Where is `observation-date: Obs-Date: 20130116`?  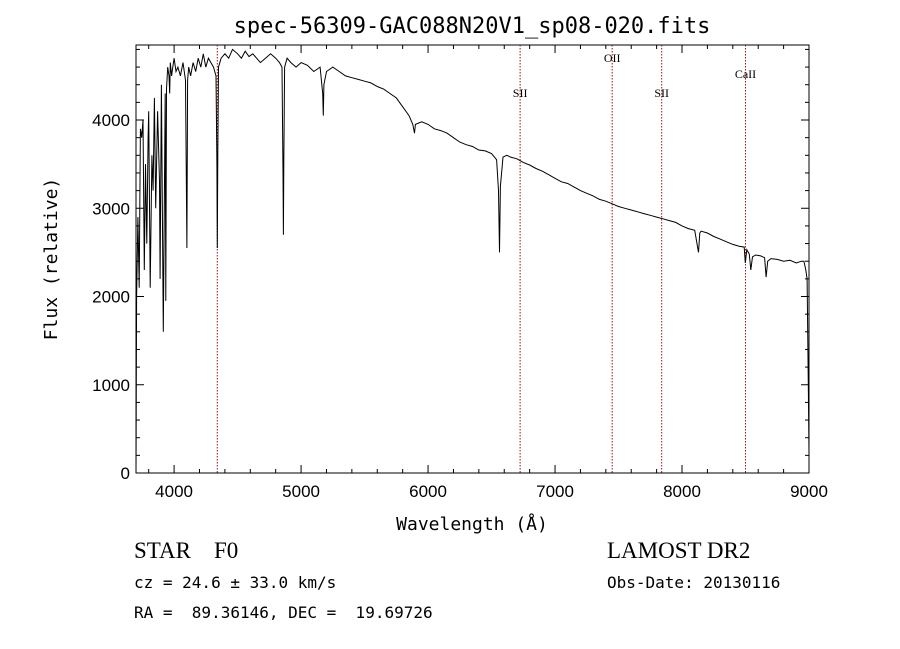
observation-date: Obs-Date: 20130116 is located at coordinates (694, 582).